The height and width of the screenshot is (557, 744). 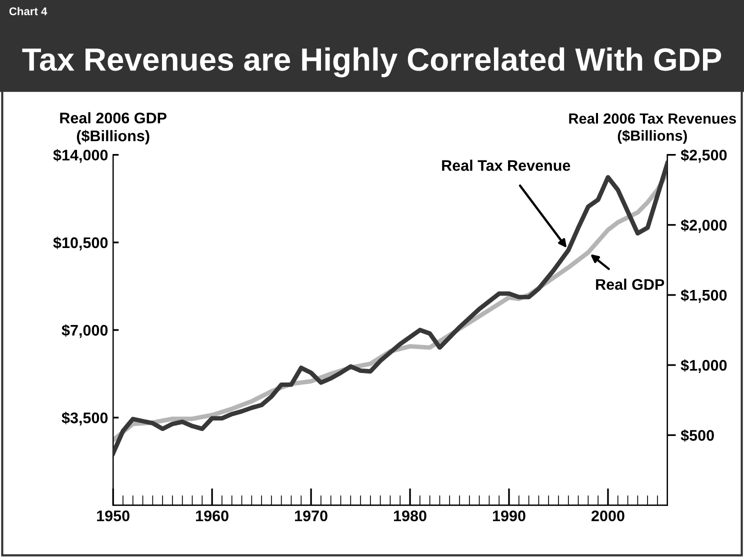 What do you see at coordinates (630, 284) in the screenshot?
I see `series-label: Real GDP` at bounding box center [630, 284].